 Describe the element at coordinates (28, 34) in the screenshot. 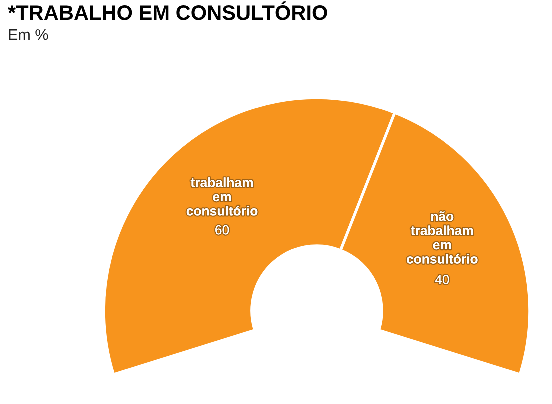

I see `chart-subtitle: Em %` at that location.